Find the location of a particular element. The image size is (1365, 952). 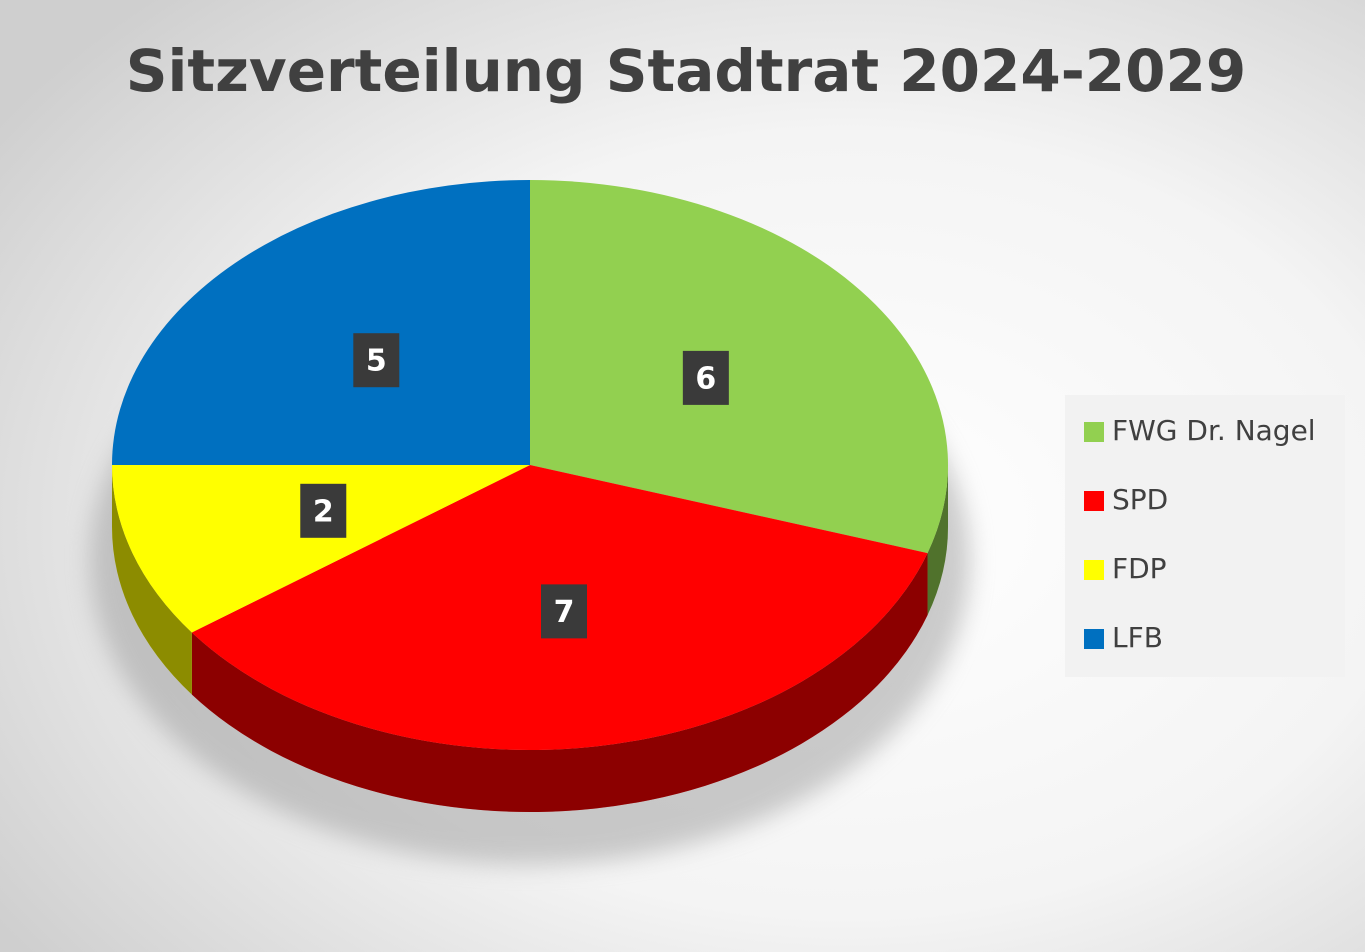

legend-box is located at coordinates (1205, 536).